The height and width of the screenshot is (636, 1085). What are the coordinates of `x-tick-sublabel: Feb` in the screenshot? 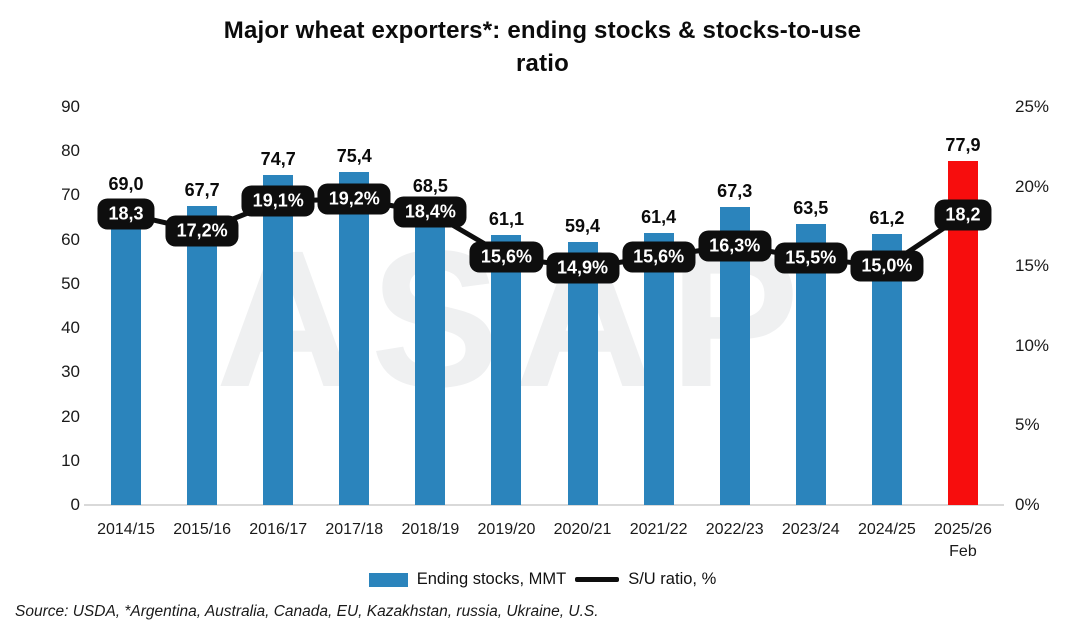 It's located at (963, 551).